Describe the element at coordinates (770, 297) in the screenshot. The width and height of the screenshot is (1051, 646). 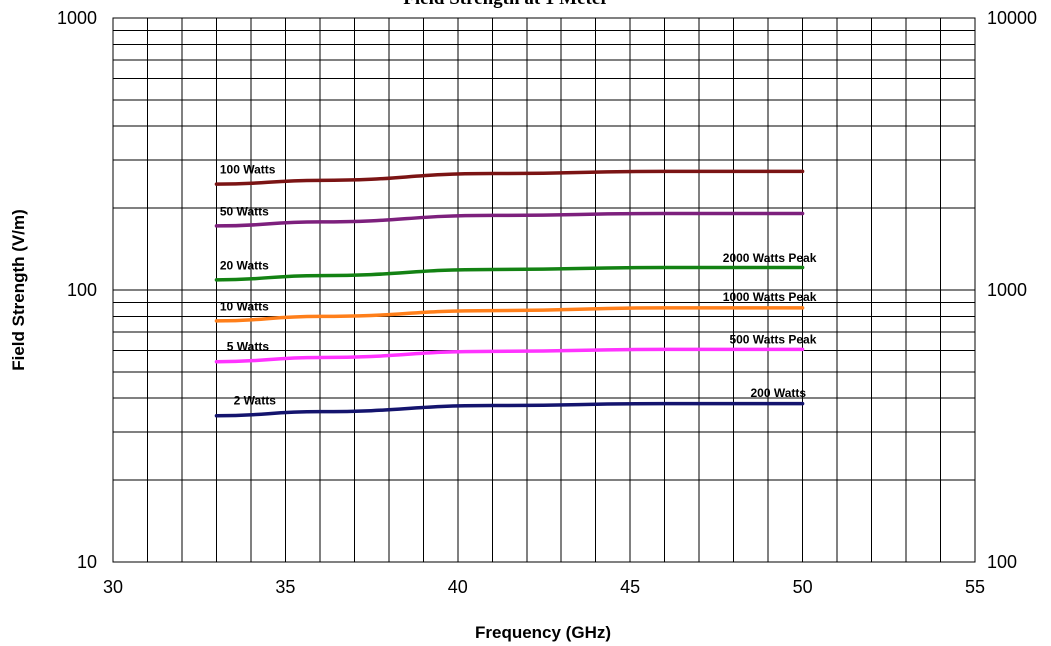
I see `series-annotation: 1000 Watts Peak` at that location.